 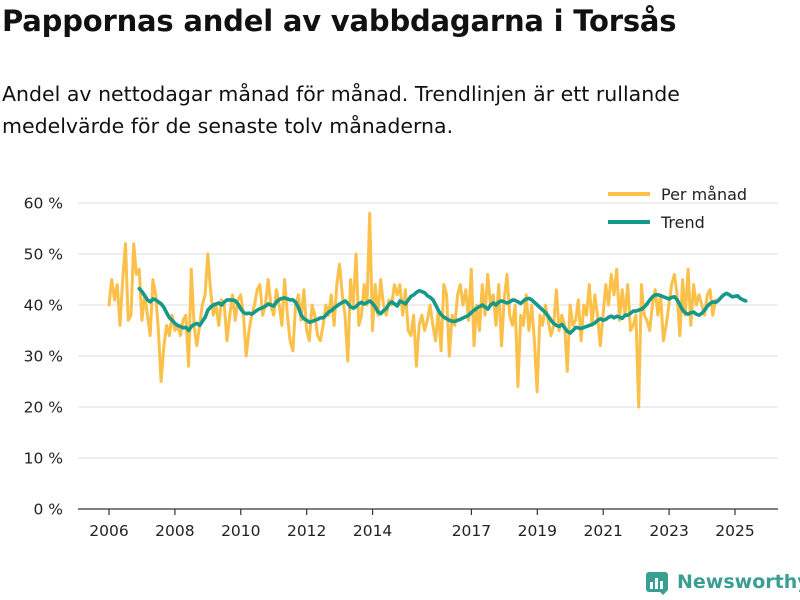 What do you see at coordinates (43, 408) in the screenshot?
I see `y-tick-label: 20 %` at bounding box center [43, 408].